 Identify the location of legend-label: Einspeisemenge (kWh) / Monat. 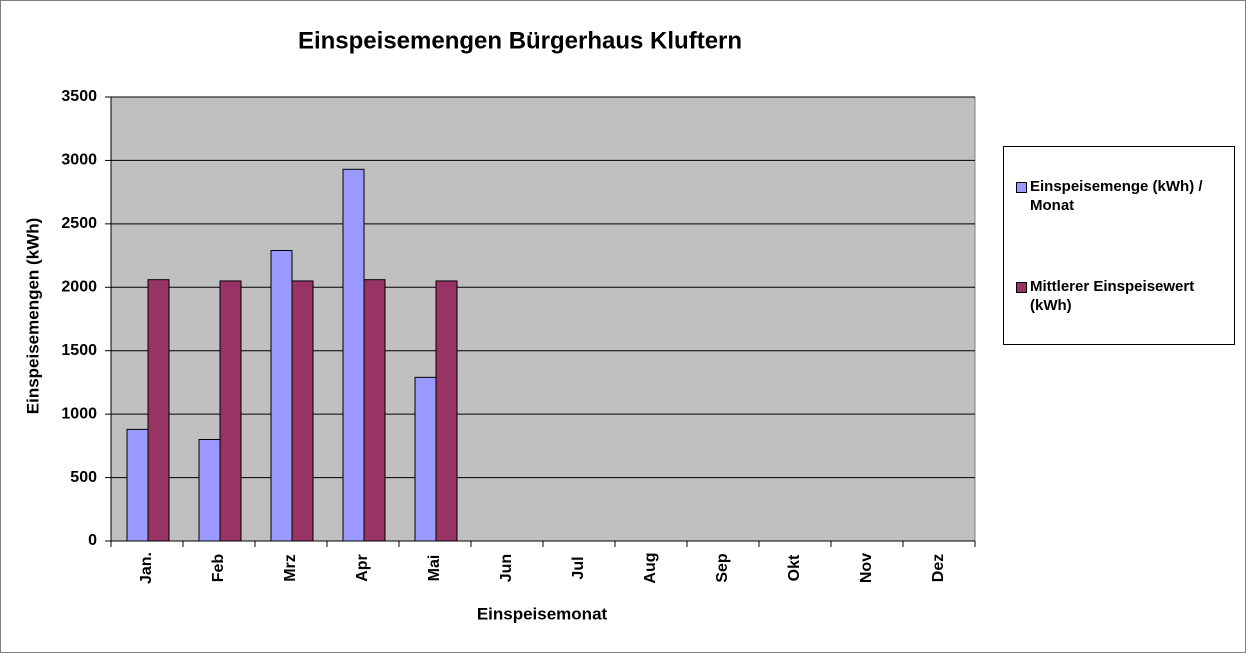
(1116, 196).